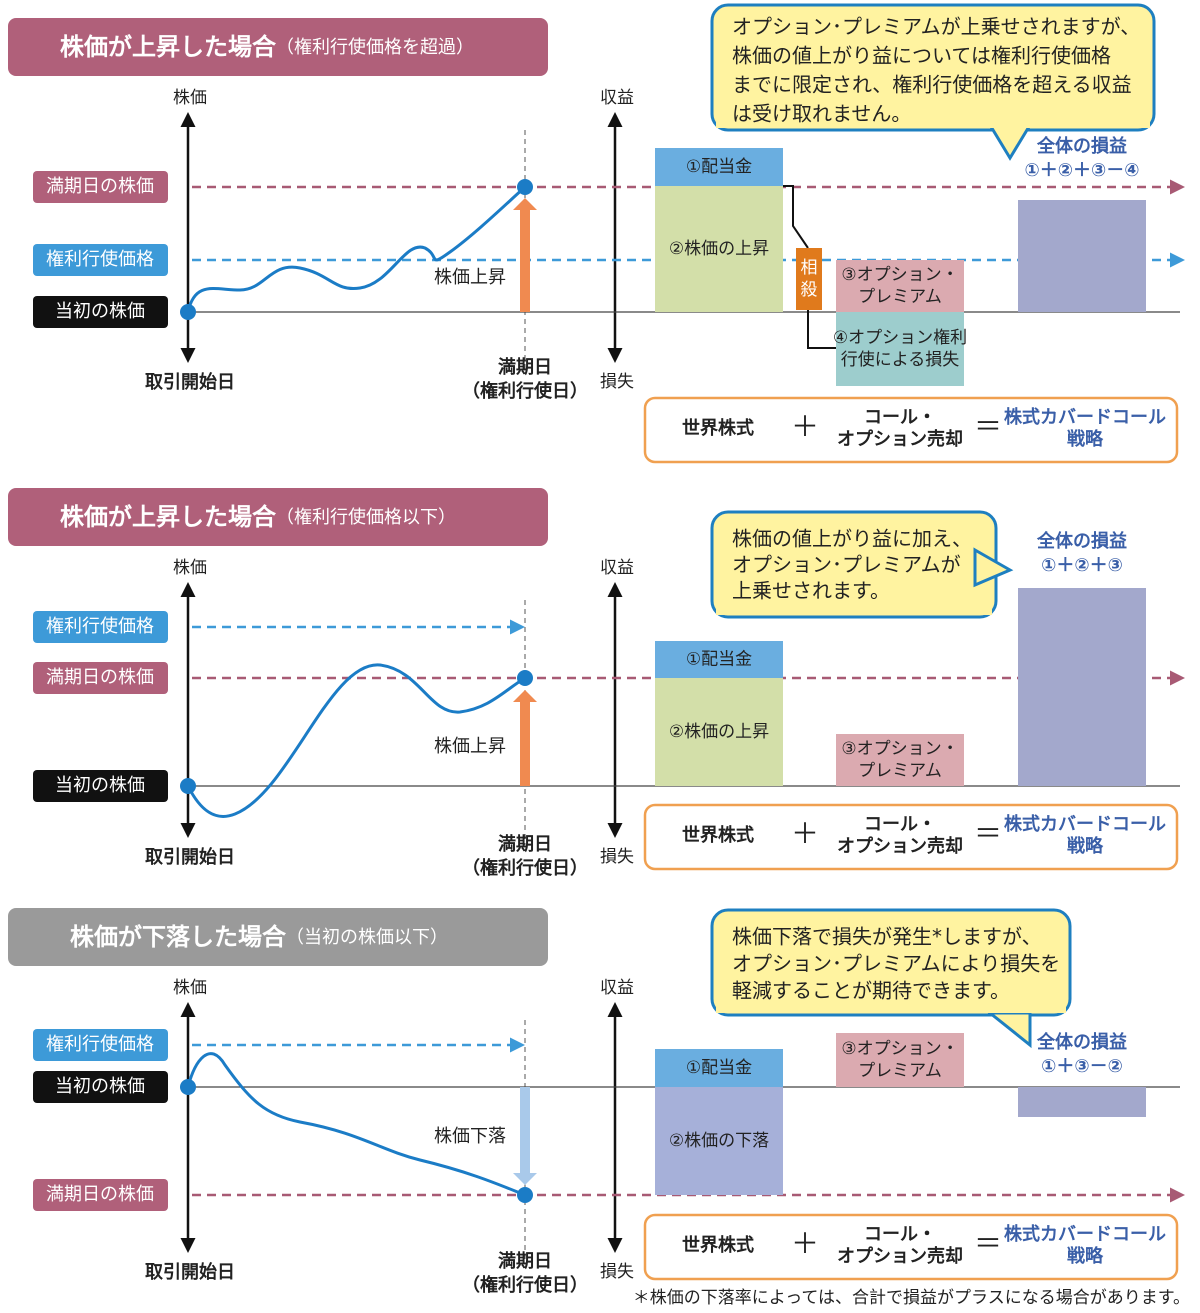 Image resolution: width=1200 pixels, height=1313 pixels. Describe the element at coordinates (1082, 1066) in the screenshot. I see `total-formula: ①＋③－②` at that location.